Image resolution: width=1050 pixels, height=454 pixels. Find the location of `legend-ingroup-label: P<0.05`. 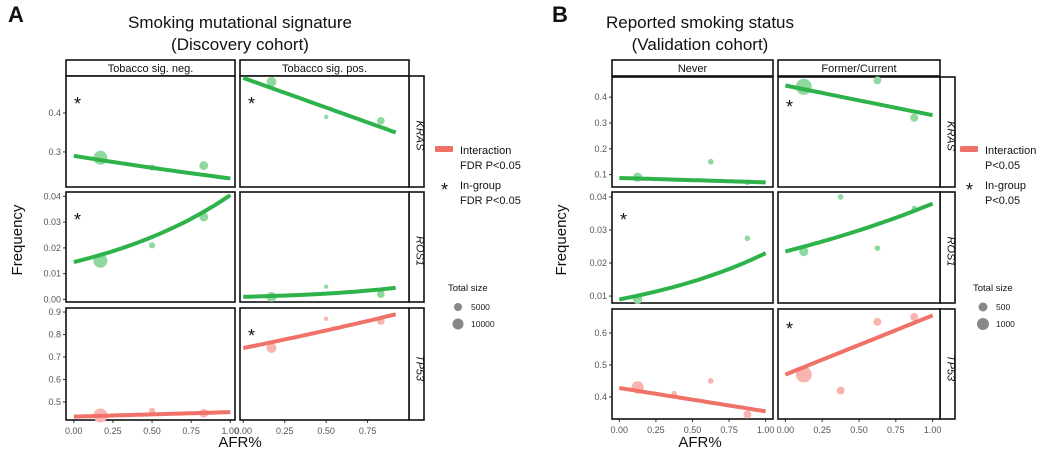

legend-ingroup-label: P<0.05 is located at coordinates (1002, 201).